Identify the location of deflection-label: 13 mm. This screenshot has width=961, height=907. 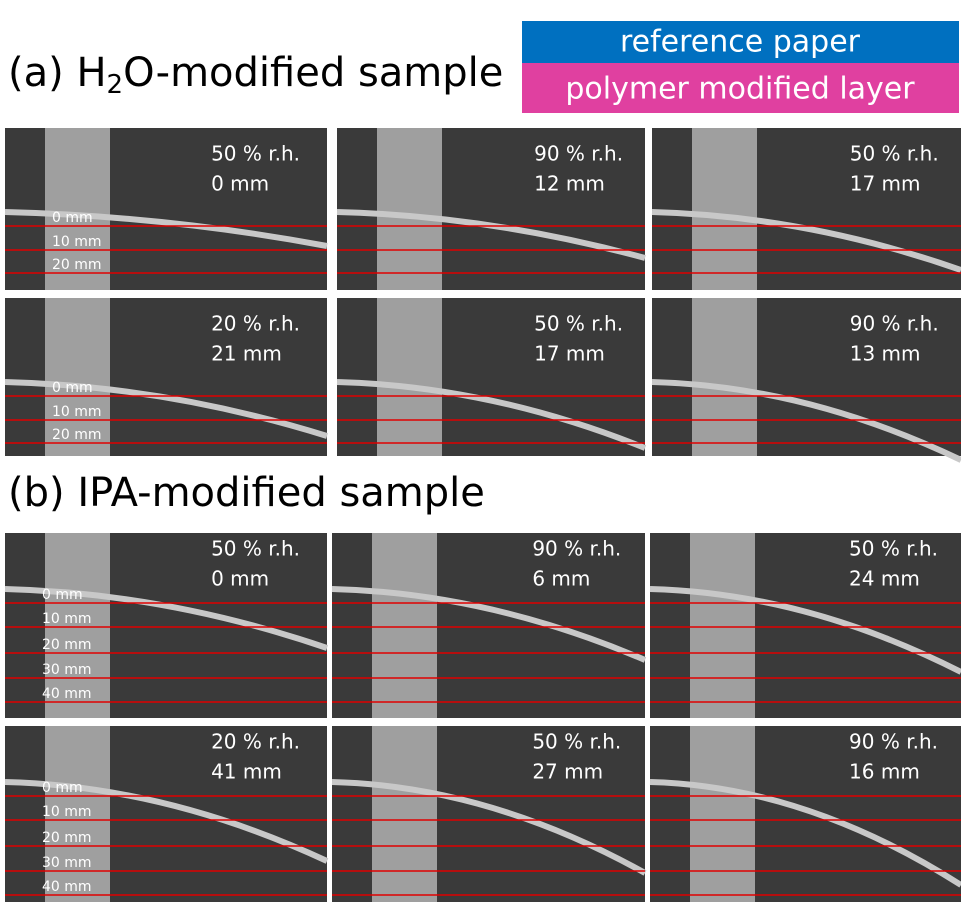
(885, 354).